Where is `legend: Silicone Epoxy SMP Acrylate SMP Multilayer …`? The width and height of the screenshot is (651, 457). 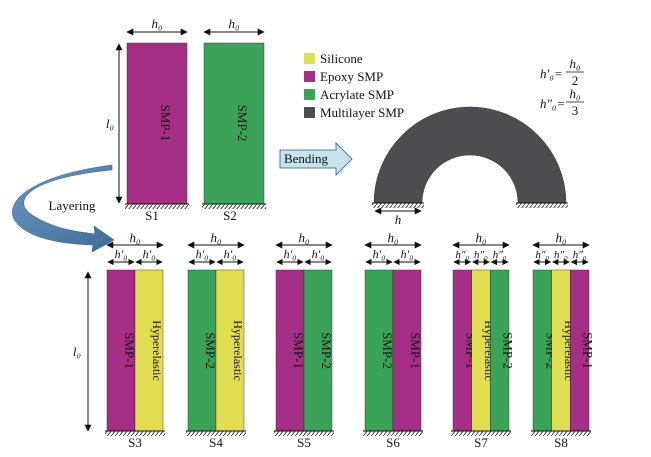
legend: Silicone Epoxy SMP Acrylate SMP Multilayer … is located at coordinates (354, 85).